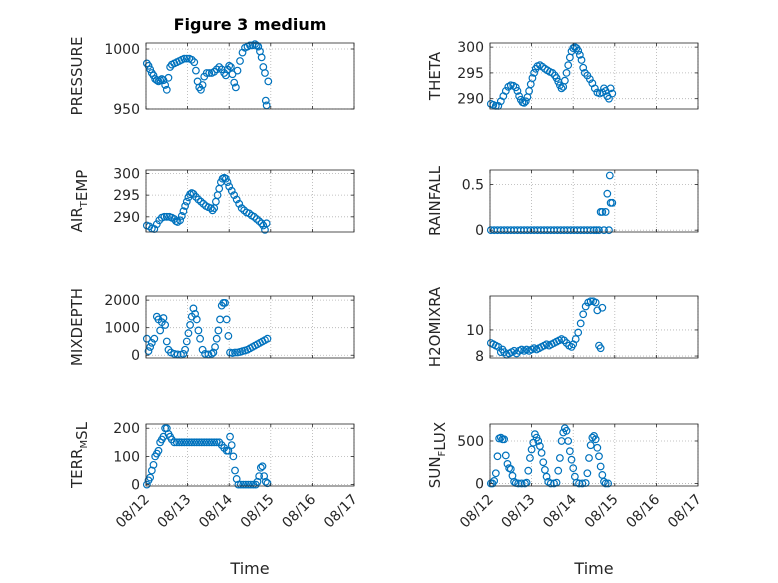 This screenshot has width=778, height=583. What do you see at coordinates (440, 436) in the screenshot?
I see `y-axis-label-part: LUX` at bounding box center [440, 436].